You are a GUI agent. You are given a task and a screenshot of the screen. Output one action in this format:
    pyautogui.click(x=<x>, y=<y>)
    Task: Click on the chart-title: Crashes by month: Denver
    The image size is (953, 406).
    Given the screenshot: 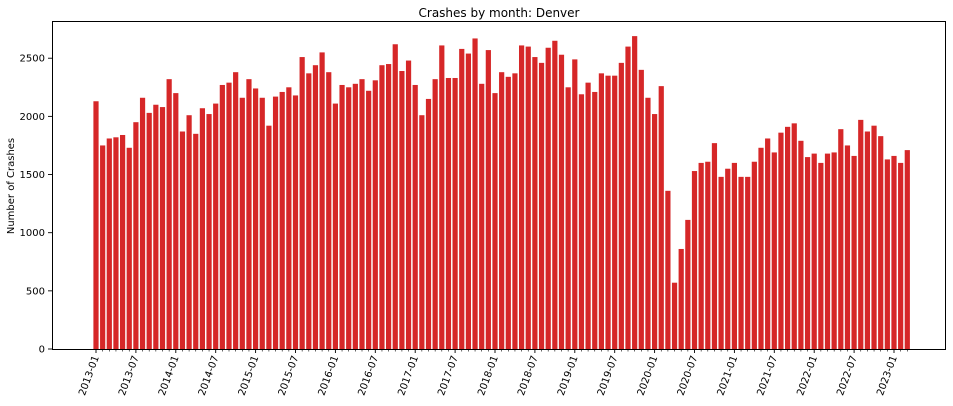 What is the action you would take?
    pyautogui.click(x=499, y=13)
    